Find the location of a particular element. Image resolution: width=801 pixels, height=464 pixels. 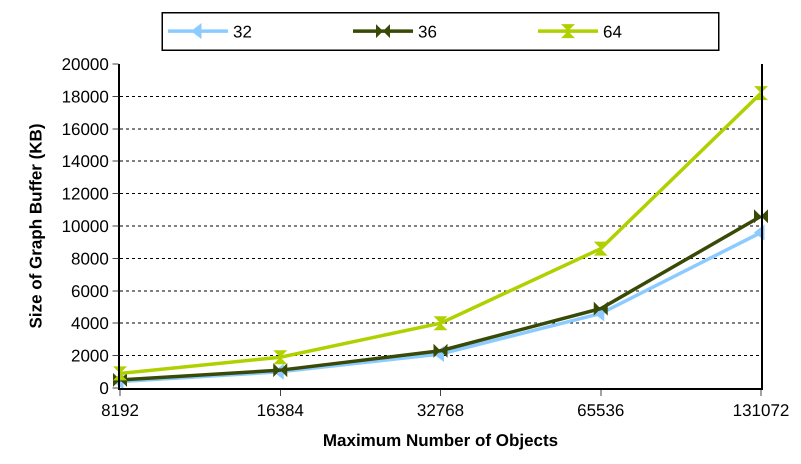

legend-label: 64 is located at coordinates (612, 32).